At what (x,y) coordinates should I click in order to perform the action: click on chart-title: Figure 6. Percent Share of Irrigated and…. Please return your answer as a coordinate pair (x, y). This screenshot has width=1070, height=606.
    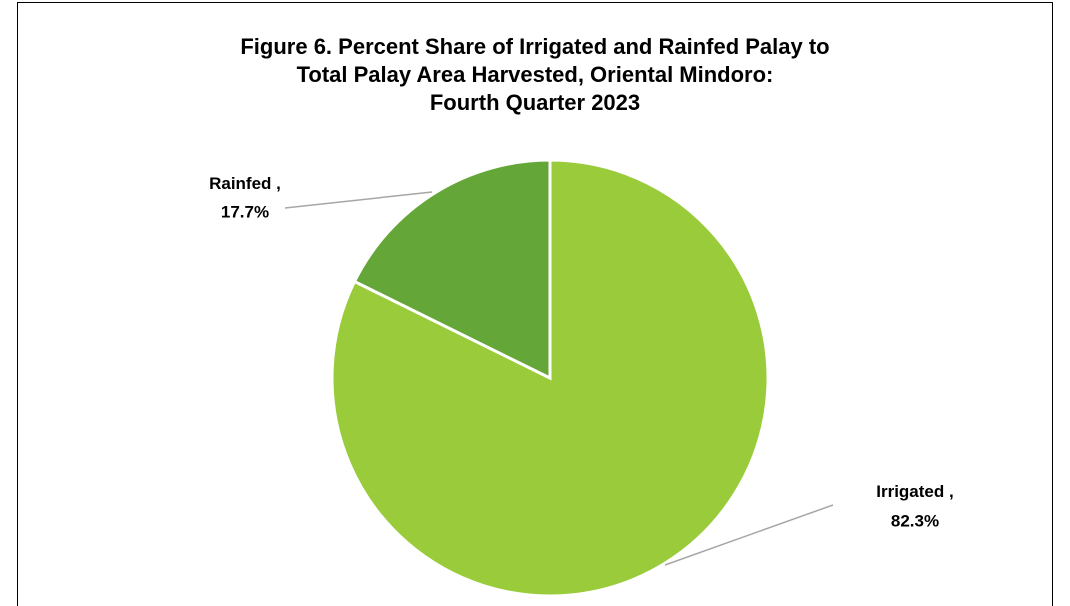
    Looking at the image, I should click on (534, 46).